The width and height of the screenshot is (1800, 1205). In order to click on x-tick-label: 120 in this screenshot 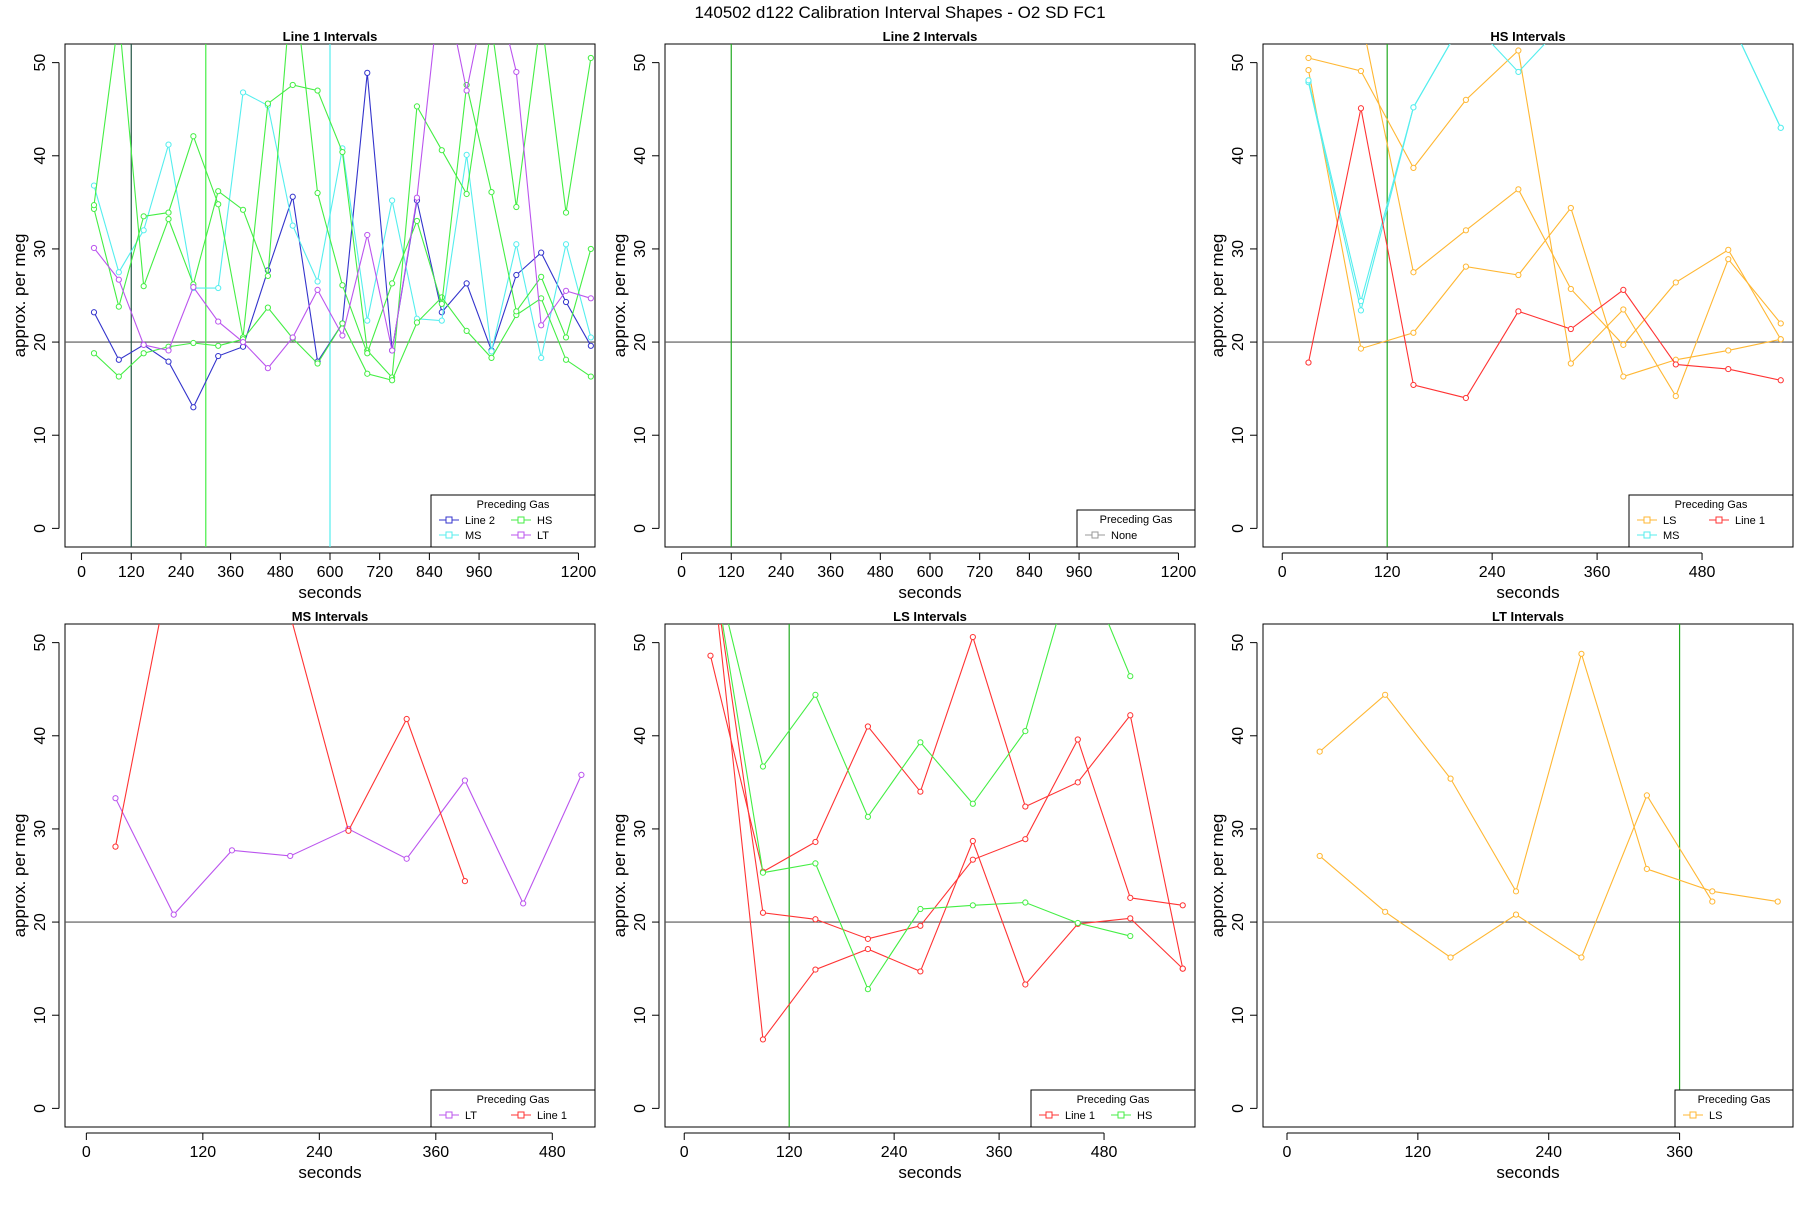, I will do `click(1418, 1152)`.